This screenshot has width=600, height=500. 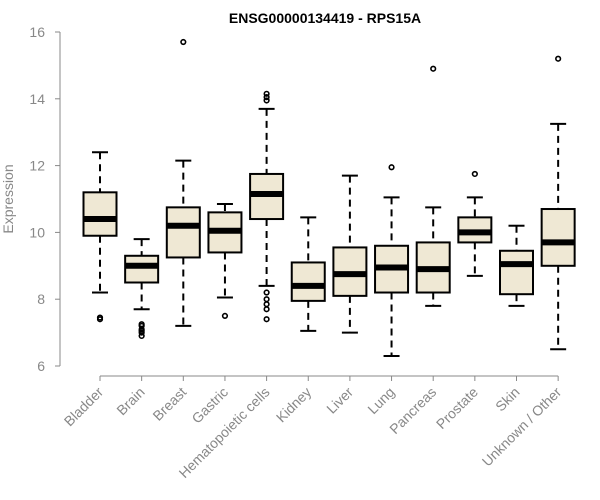 I want to click on y-axis-label: Expression, so click(x=8, y=198).